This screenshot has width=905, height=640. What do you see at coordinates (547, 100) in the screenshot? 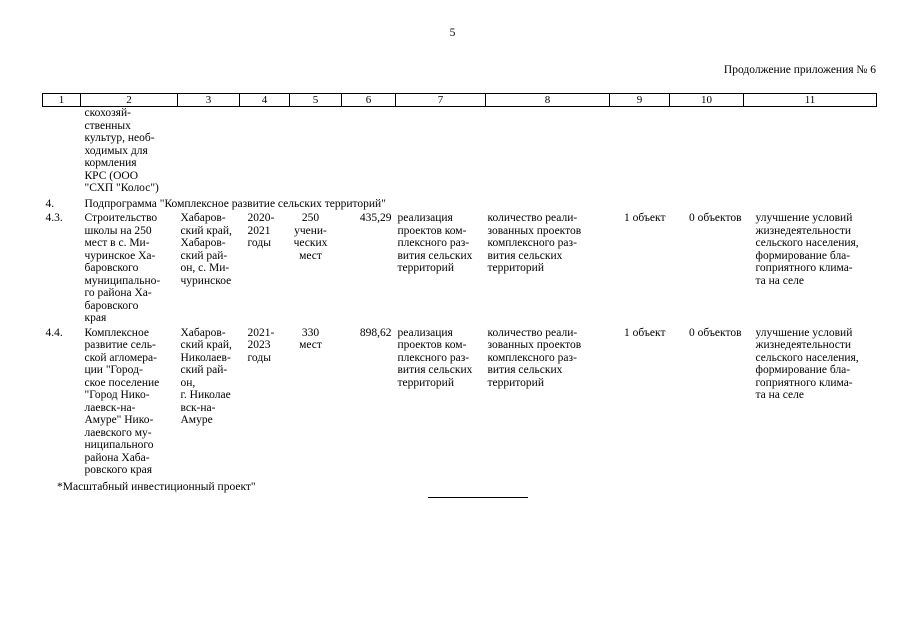
I see `col-number-cell: 8` at bounding box center [547, 100].